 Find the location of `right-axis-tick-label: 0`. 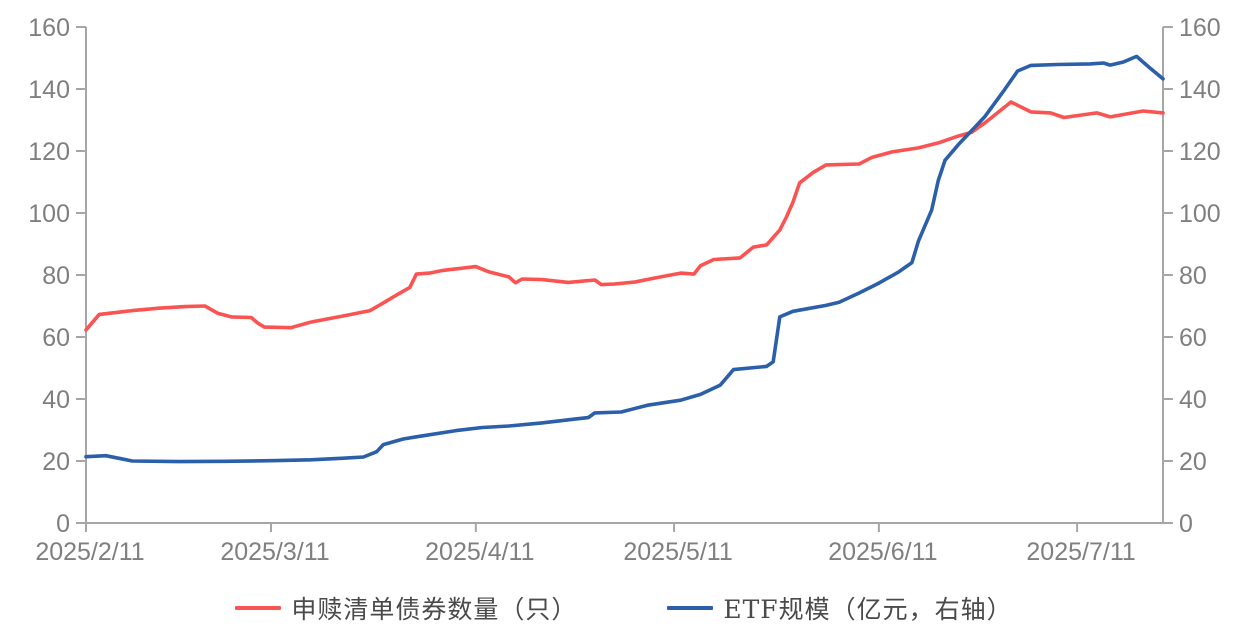

right-axis-tick-label: 0 is located at coordinates (1186, 524).